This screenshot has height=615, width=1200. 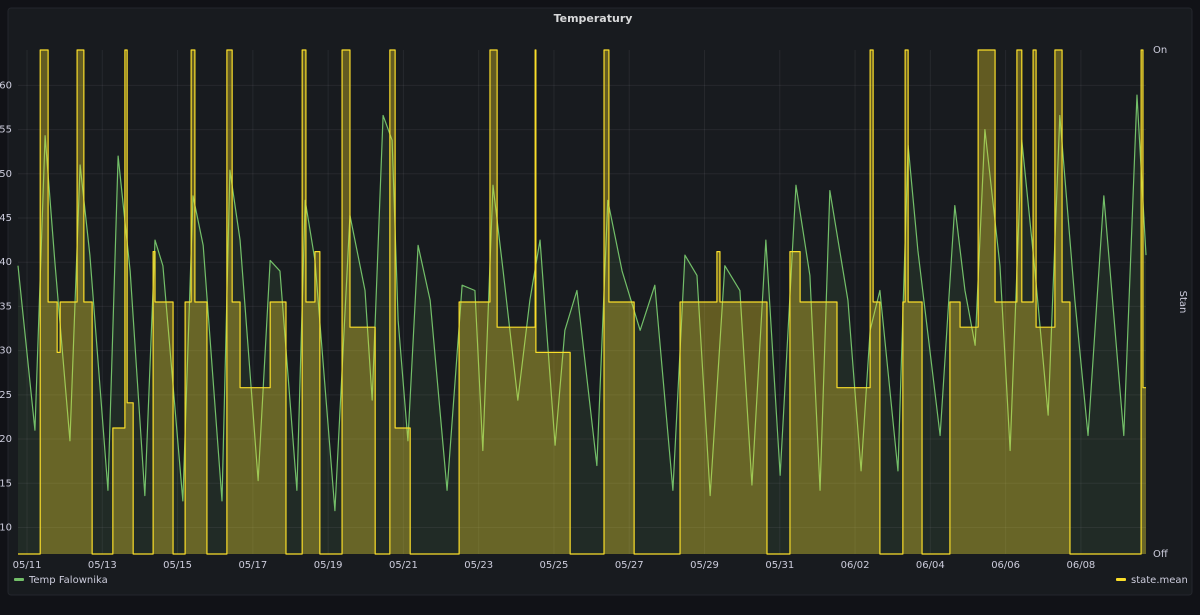 What do you see at coordinates (6, 306) in the screenshot?
I see `y-tick-label: 35` at bounding box center [6, 306].